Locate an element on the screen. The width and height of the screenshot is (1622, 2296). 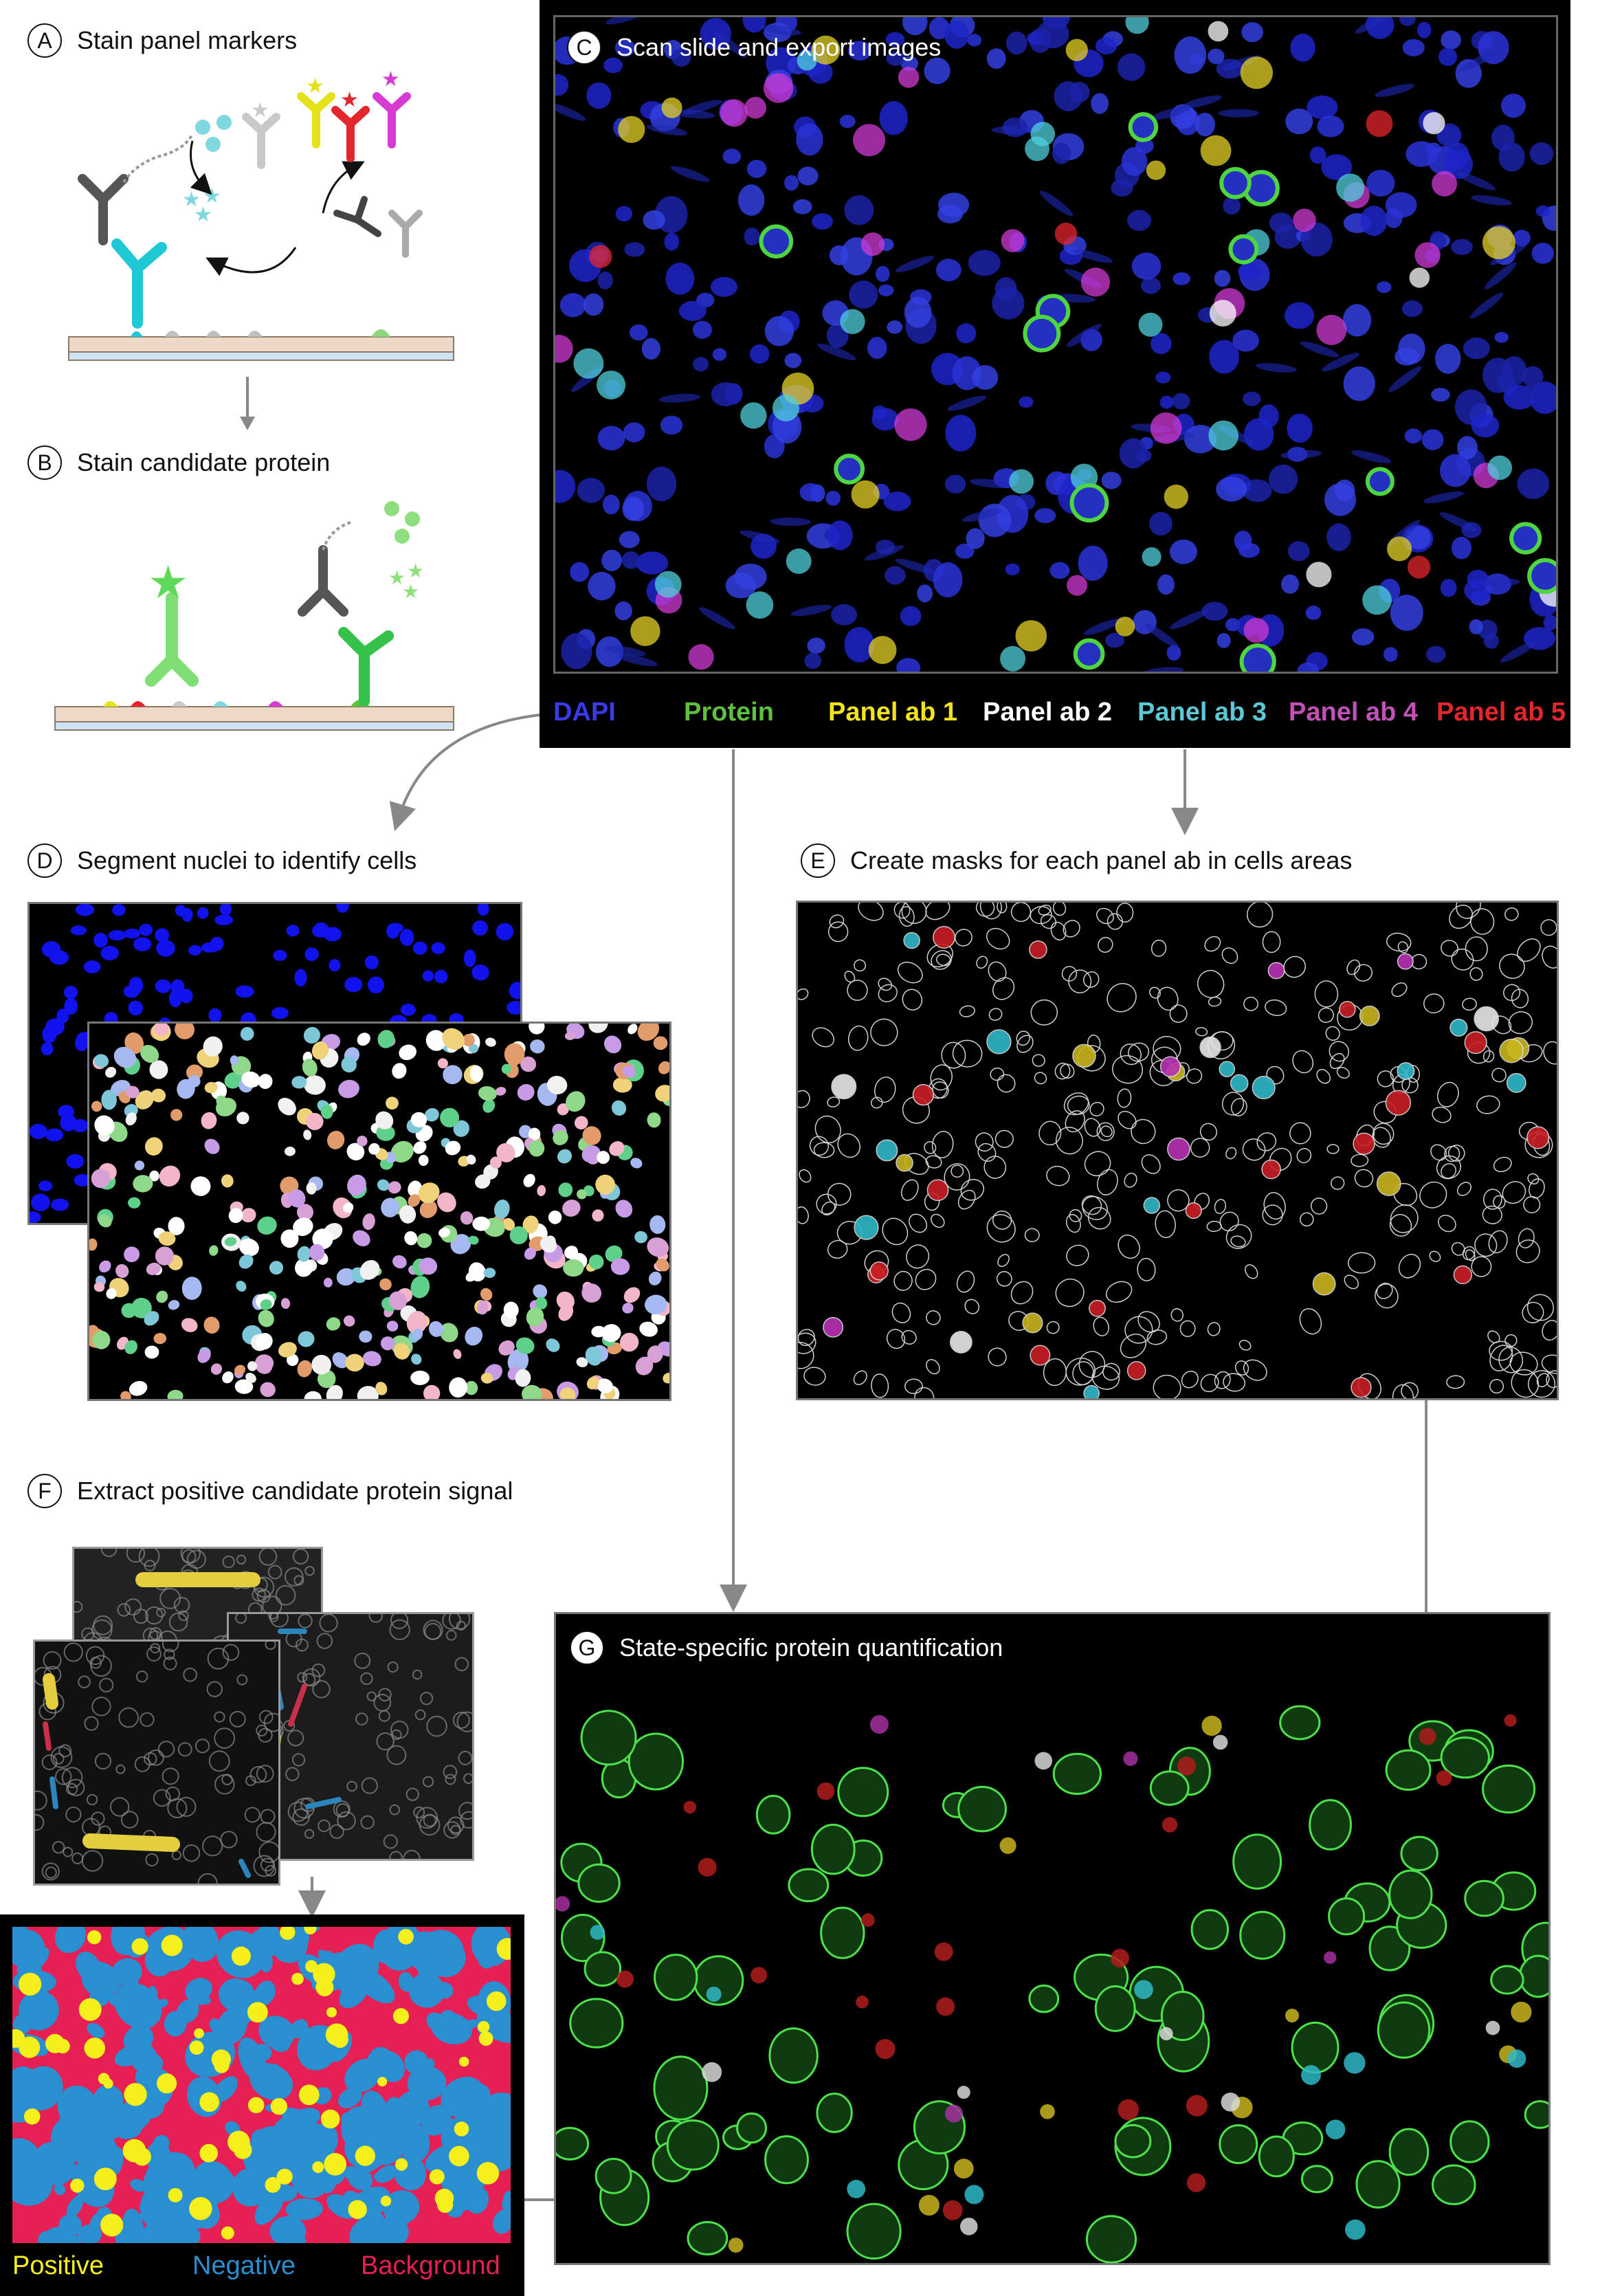
channel-legend-panel-ab-4: Panel ab 4 is located at coordinates (1353, 712).